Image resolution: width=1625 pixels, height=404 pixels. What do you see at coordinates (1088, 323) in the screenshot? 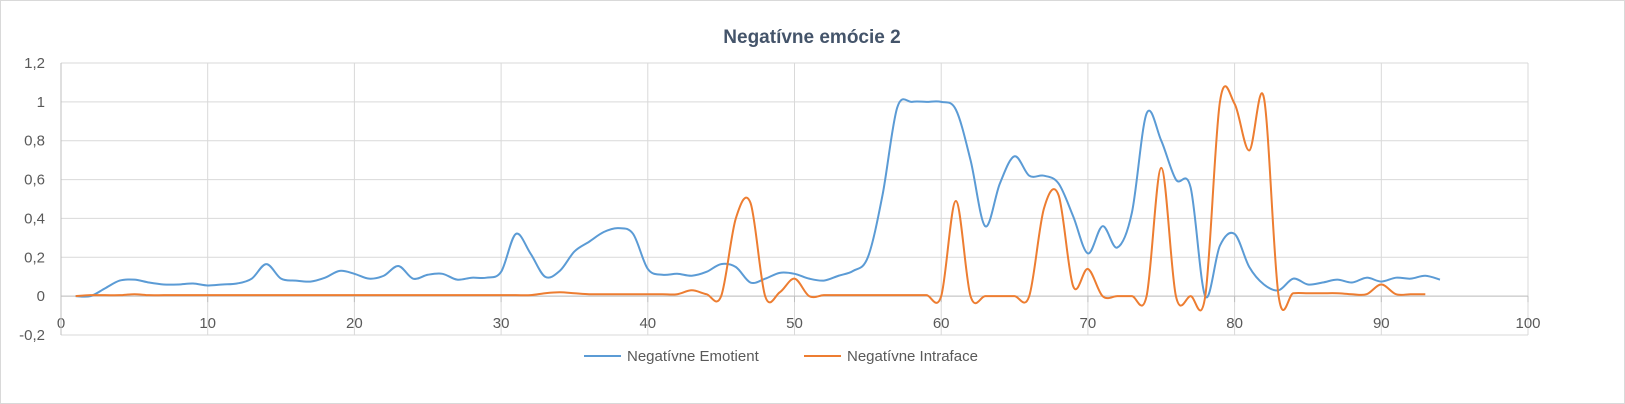
I see `x-tick-label: 70` at bounding box center [1088, 323].